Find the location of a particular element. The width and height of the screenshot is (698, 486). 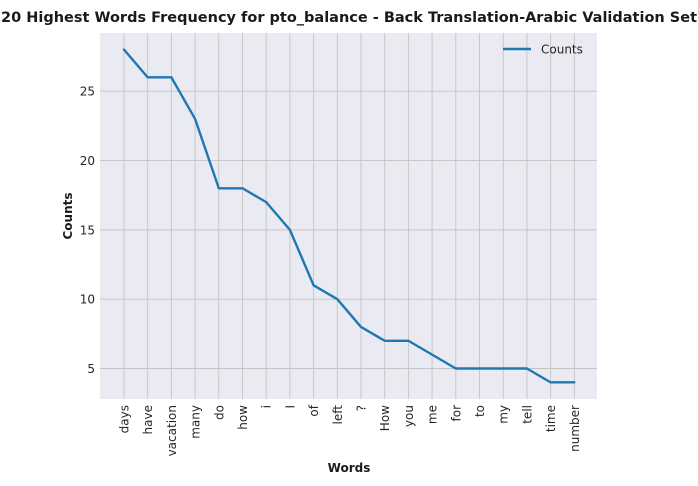

x-tick-label: ? is located at coordinates (362, 408).